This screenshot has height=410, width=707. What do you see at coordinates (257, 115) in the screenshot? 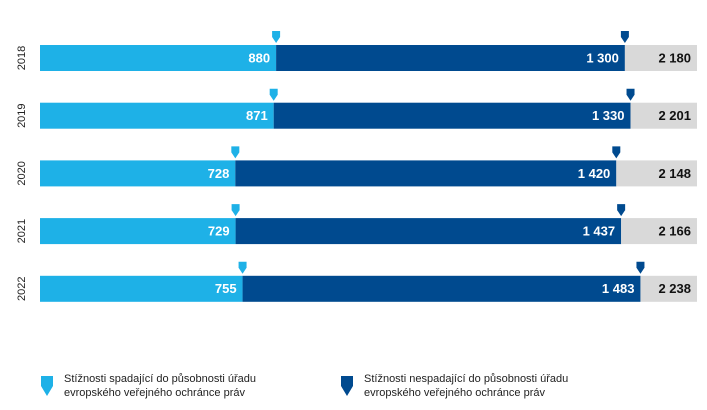
I see `value-label: 871` at bounding box center [257, 115].